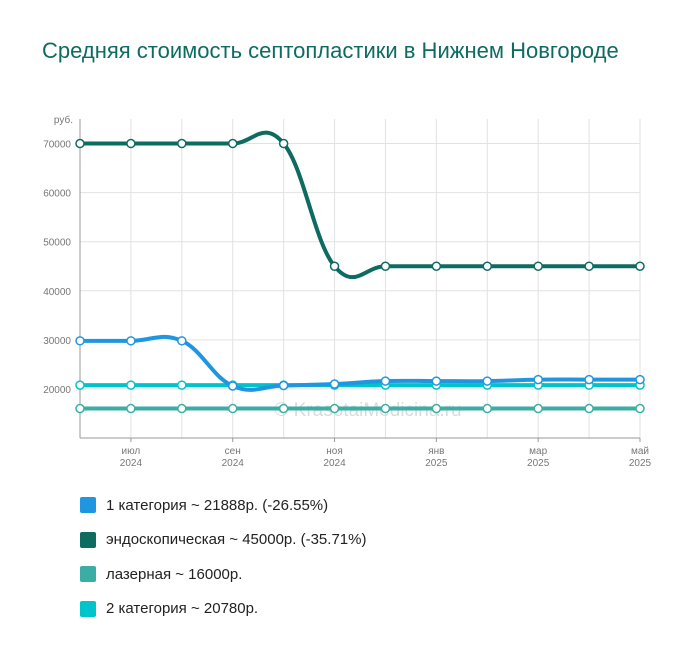 This screenshot has width=700, height=650. What do you see at coordinates (640, 451) in the screenshot?
I see `x-tick-label: май` at bounding box center [640, 451].